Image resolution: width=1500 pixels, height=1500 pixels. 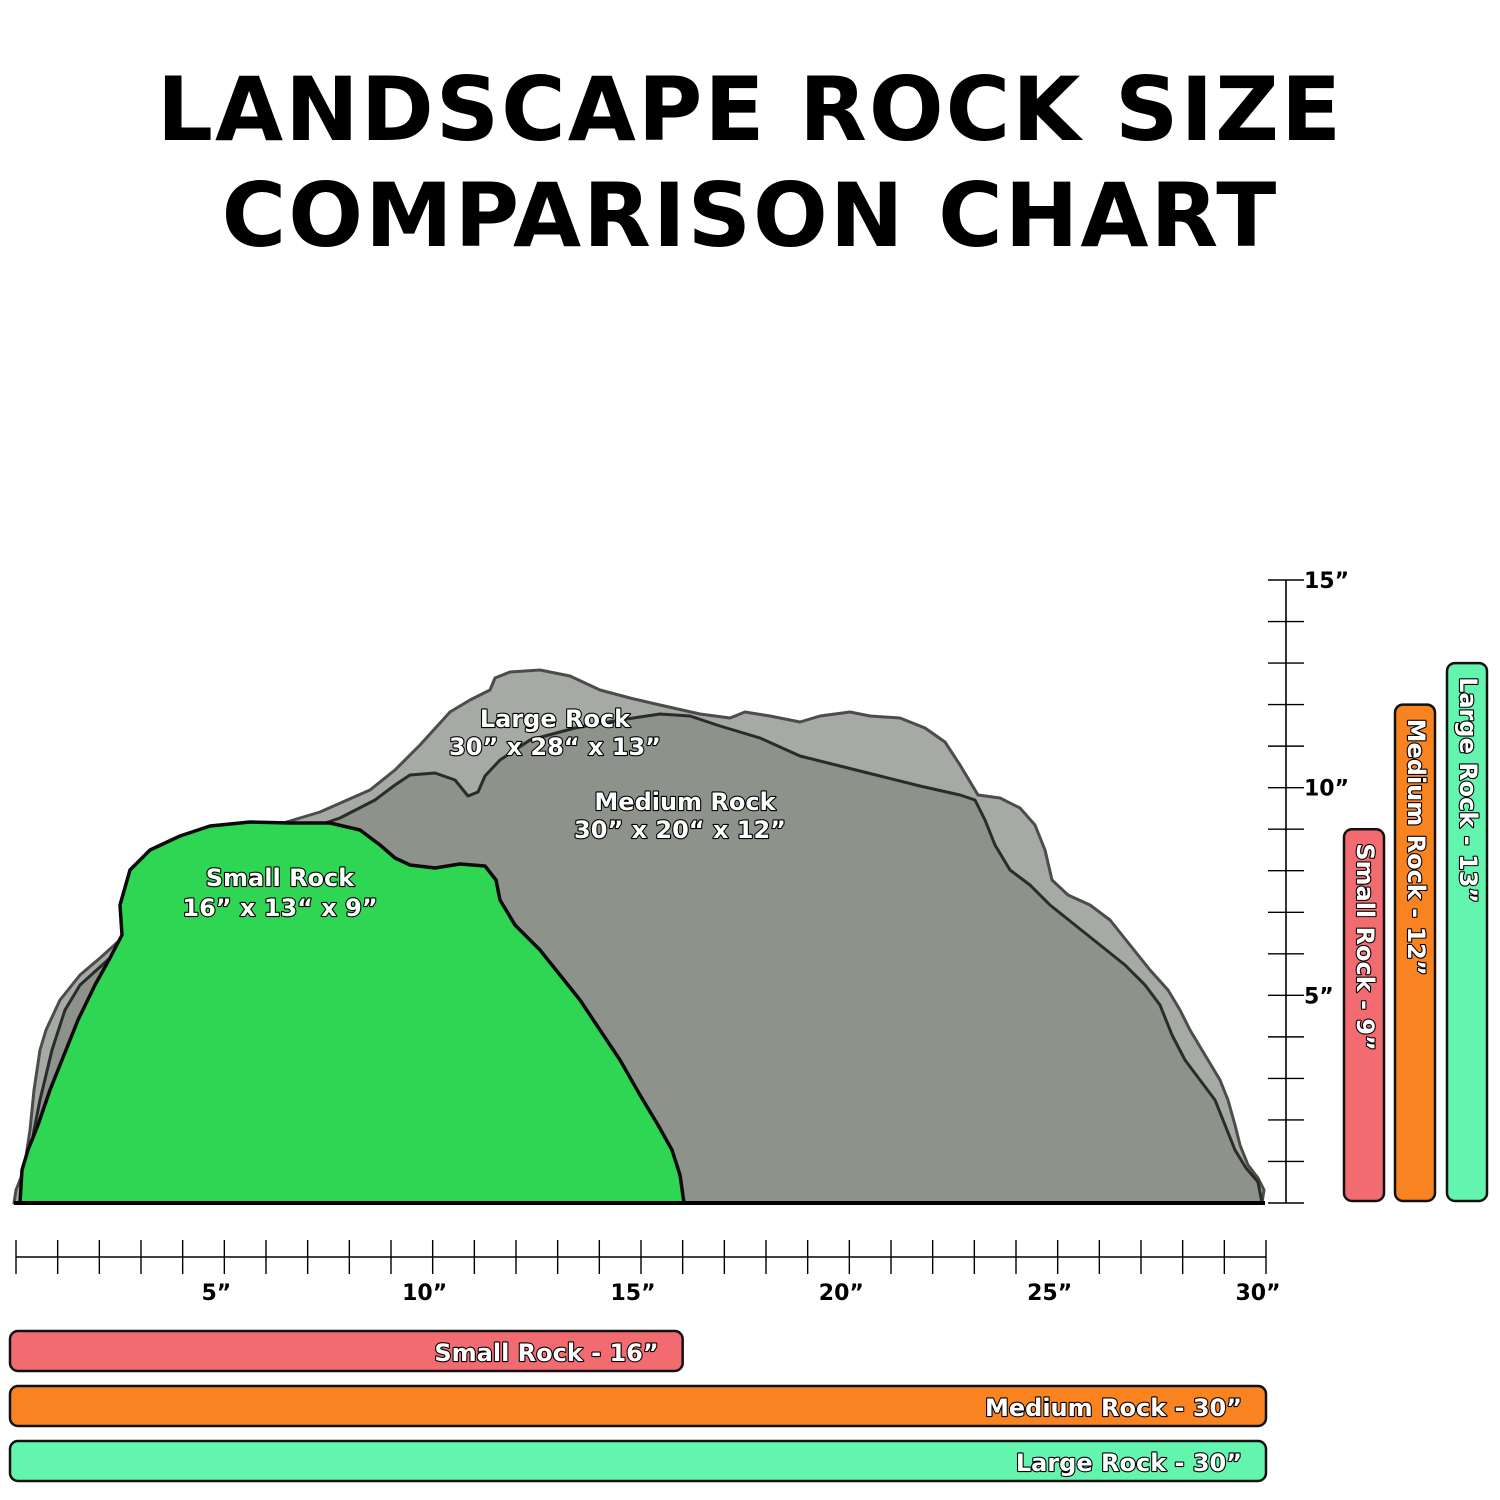 What do you see at coordinates (1416, 847) in the screenshot?
I see `medium-rock-height-label: Medium Rock - 12”` at bounding box center [1416, 847].